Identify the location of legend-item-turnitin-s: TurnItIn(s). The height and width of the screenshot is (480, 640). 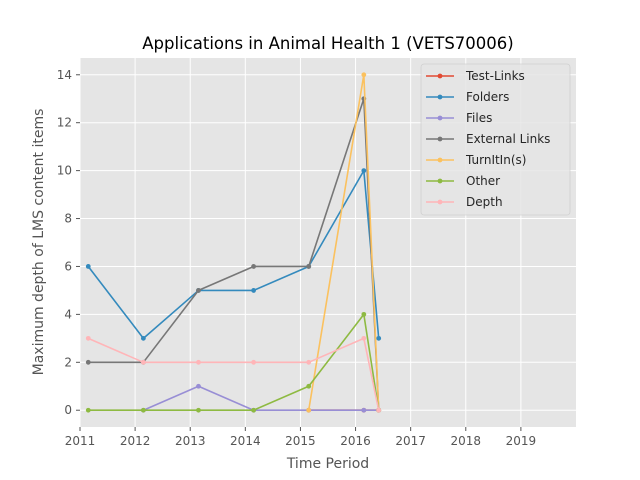
(476, 160).